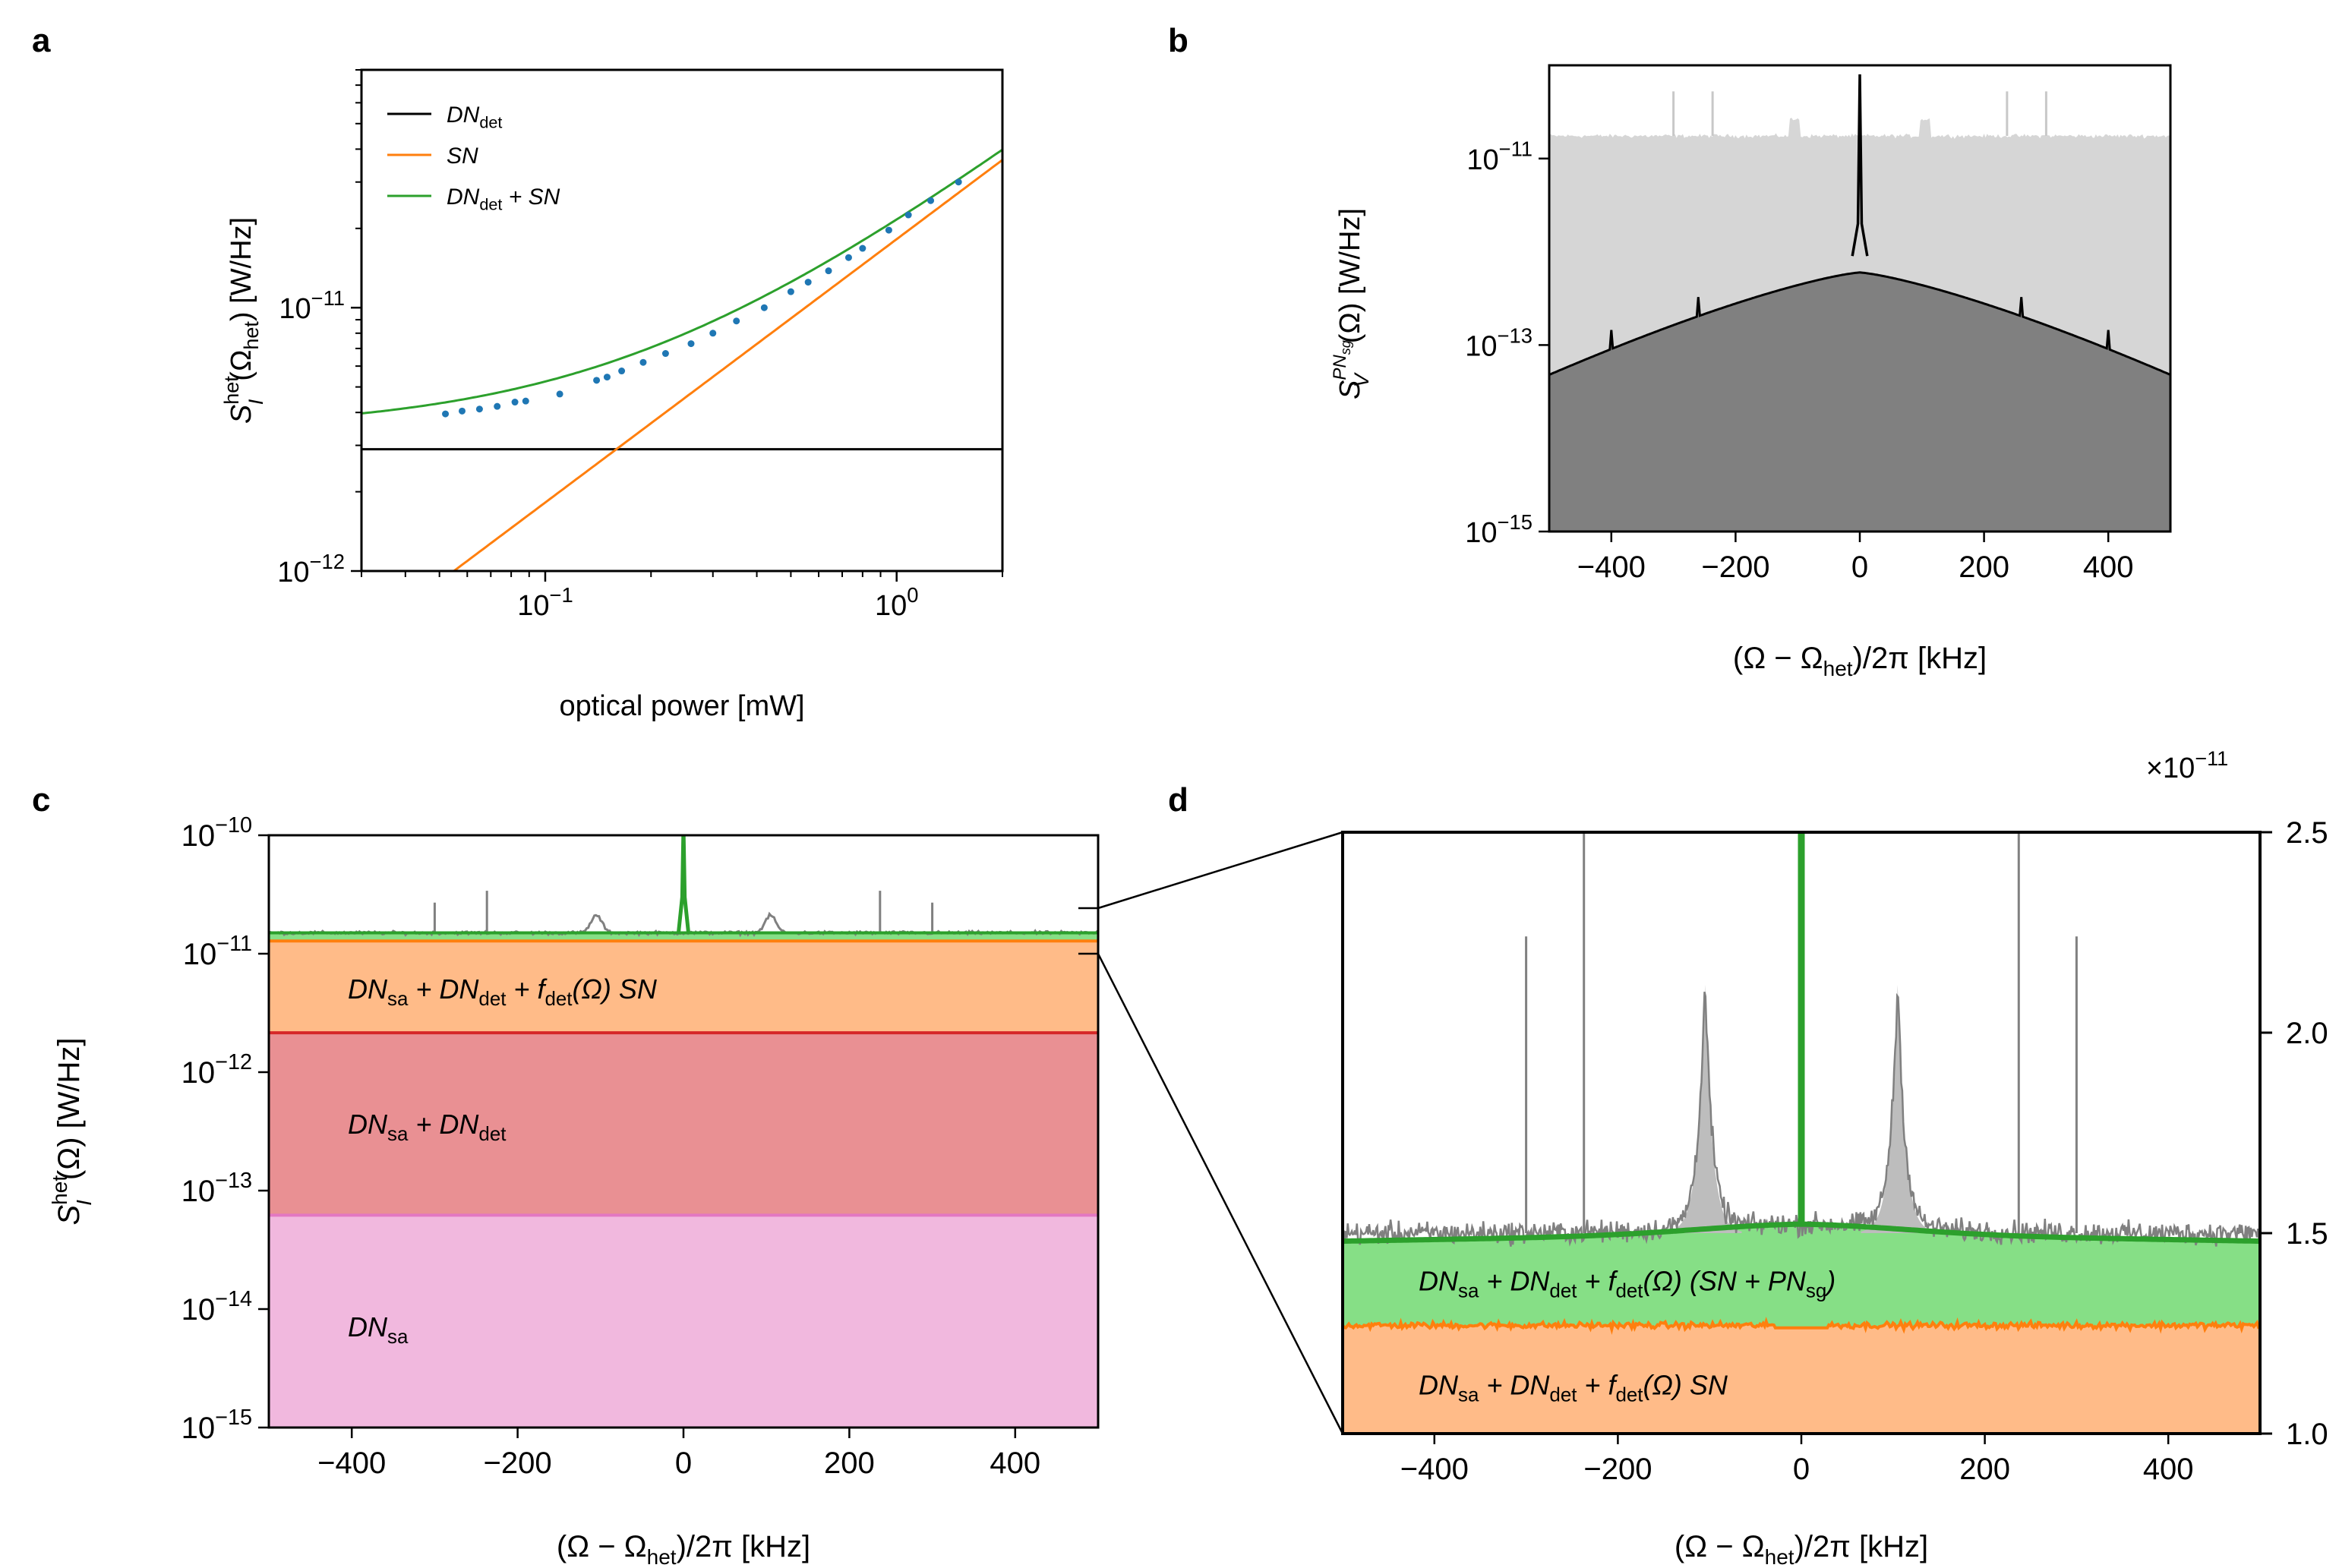 The height and width of the screenshot is (1568, 2339). I want to click on panel-label-d: d, so click(1178, 800).